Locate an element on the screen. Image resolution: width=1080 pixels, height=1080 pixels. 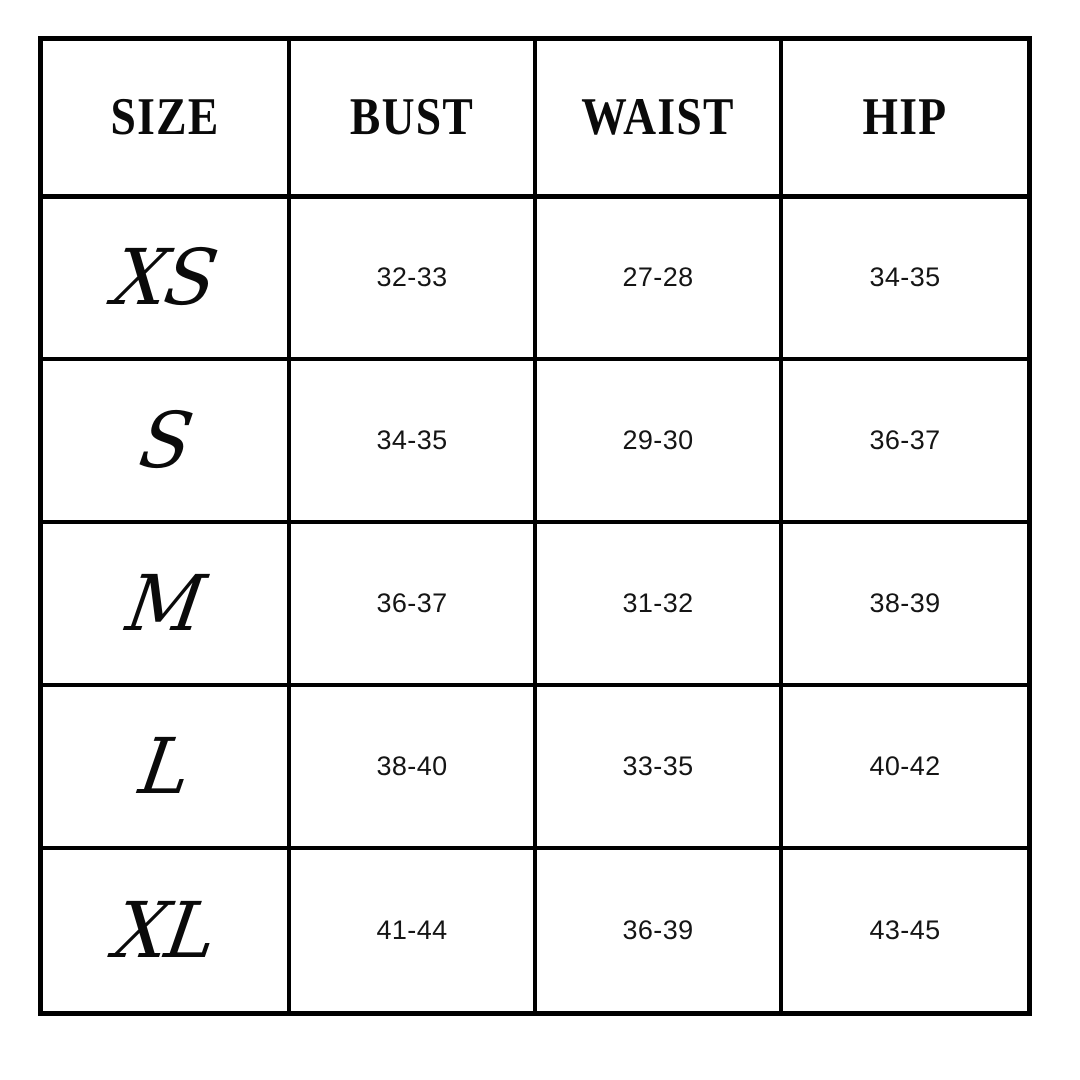
cell-hip: 40-42 is located at coordinates (904, 767).